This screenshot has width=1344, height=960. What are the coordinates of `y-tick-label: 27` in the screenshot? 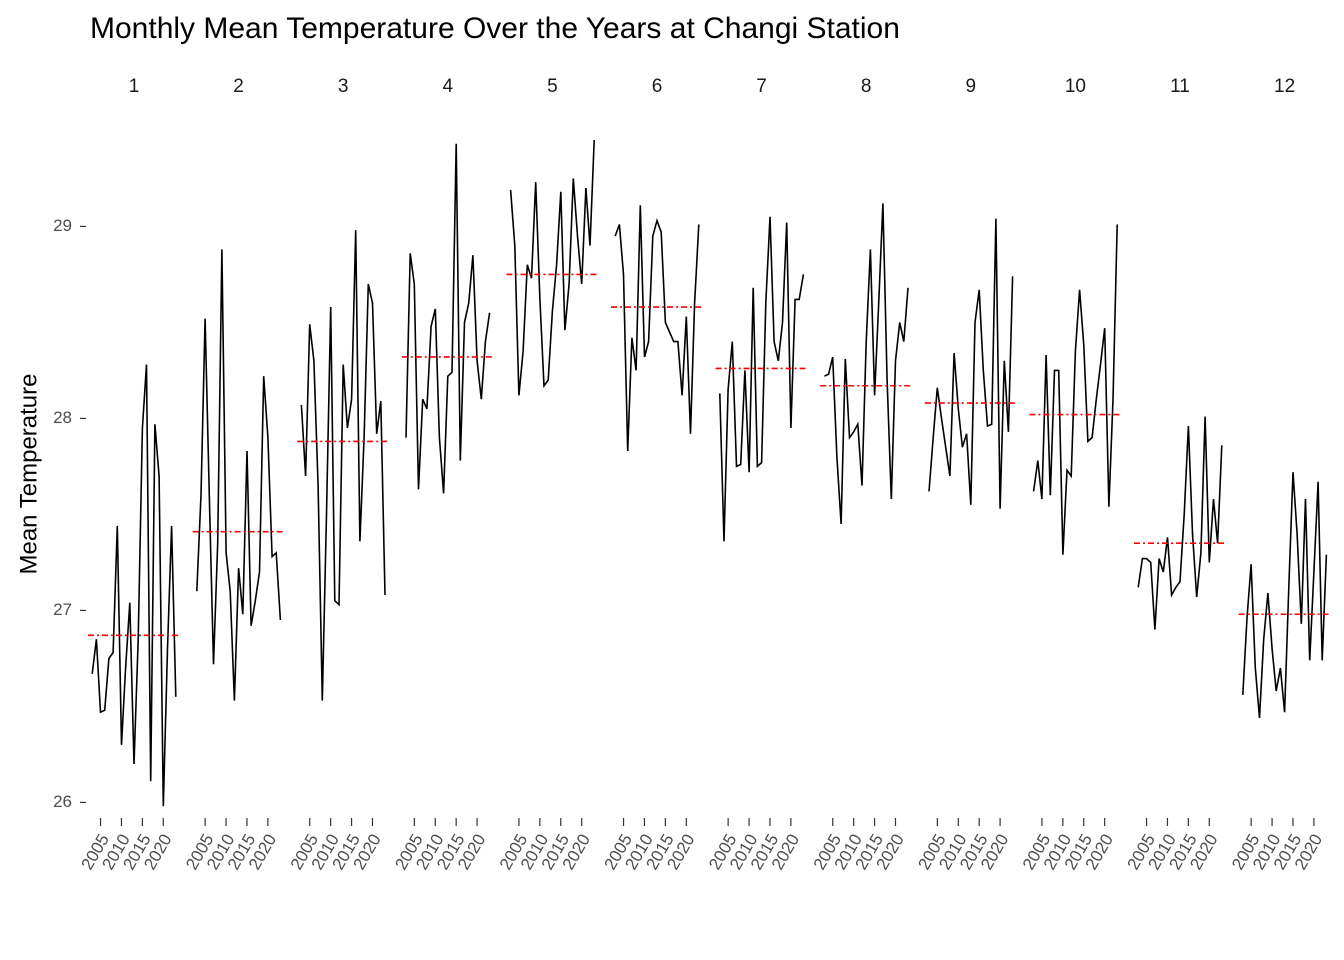 It's located at (62, 609).